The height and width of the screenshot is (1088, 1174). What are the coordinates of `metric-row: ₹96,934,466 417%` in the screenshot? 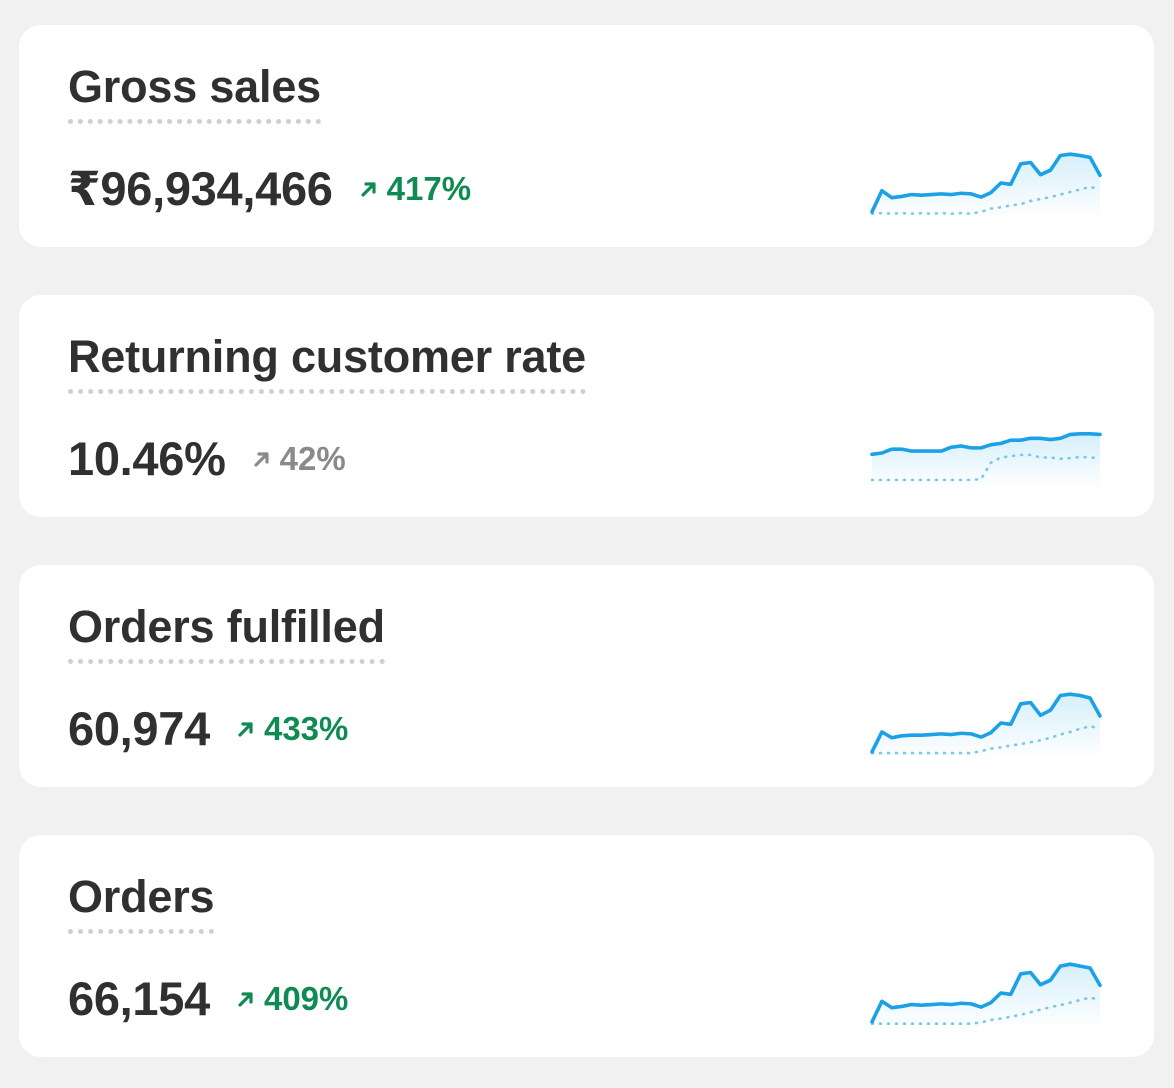 It's located at (269, 189).